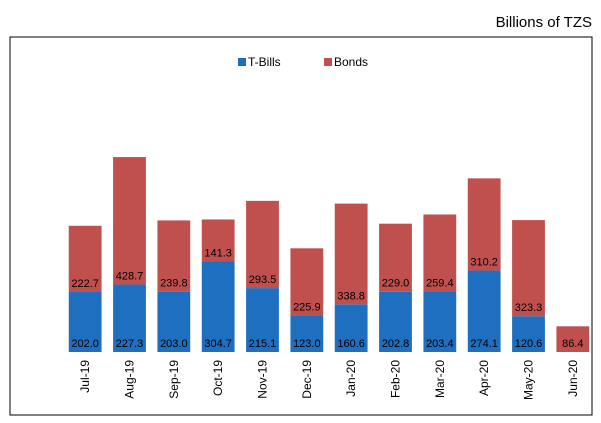 This screenshot has width=601, height=423. I want to click on value-label: 259.4, so click(440, 284).